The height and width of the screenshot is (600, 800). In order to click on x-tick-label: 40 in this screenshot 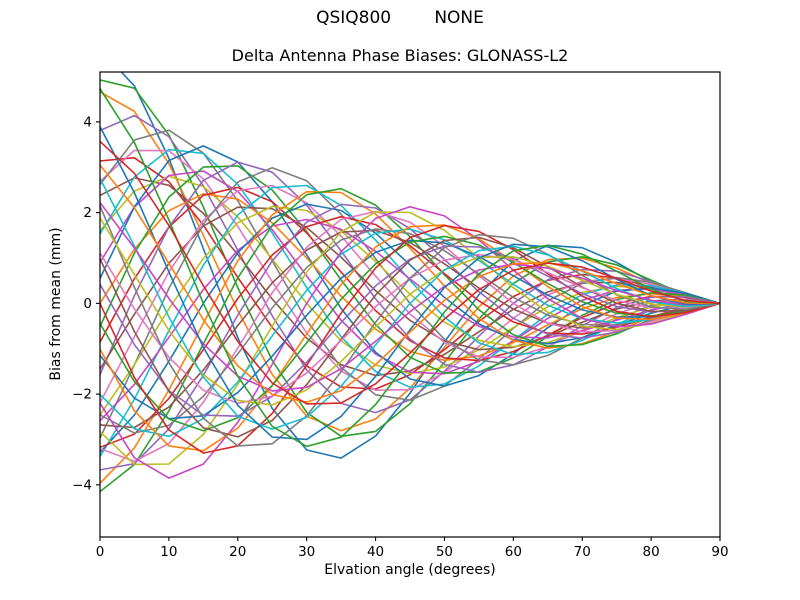, I will do `click(375, 552)`.